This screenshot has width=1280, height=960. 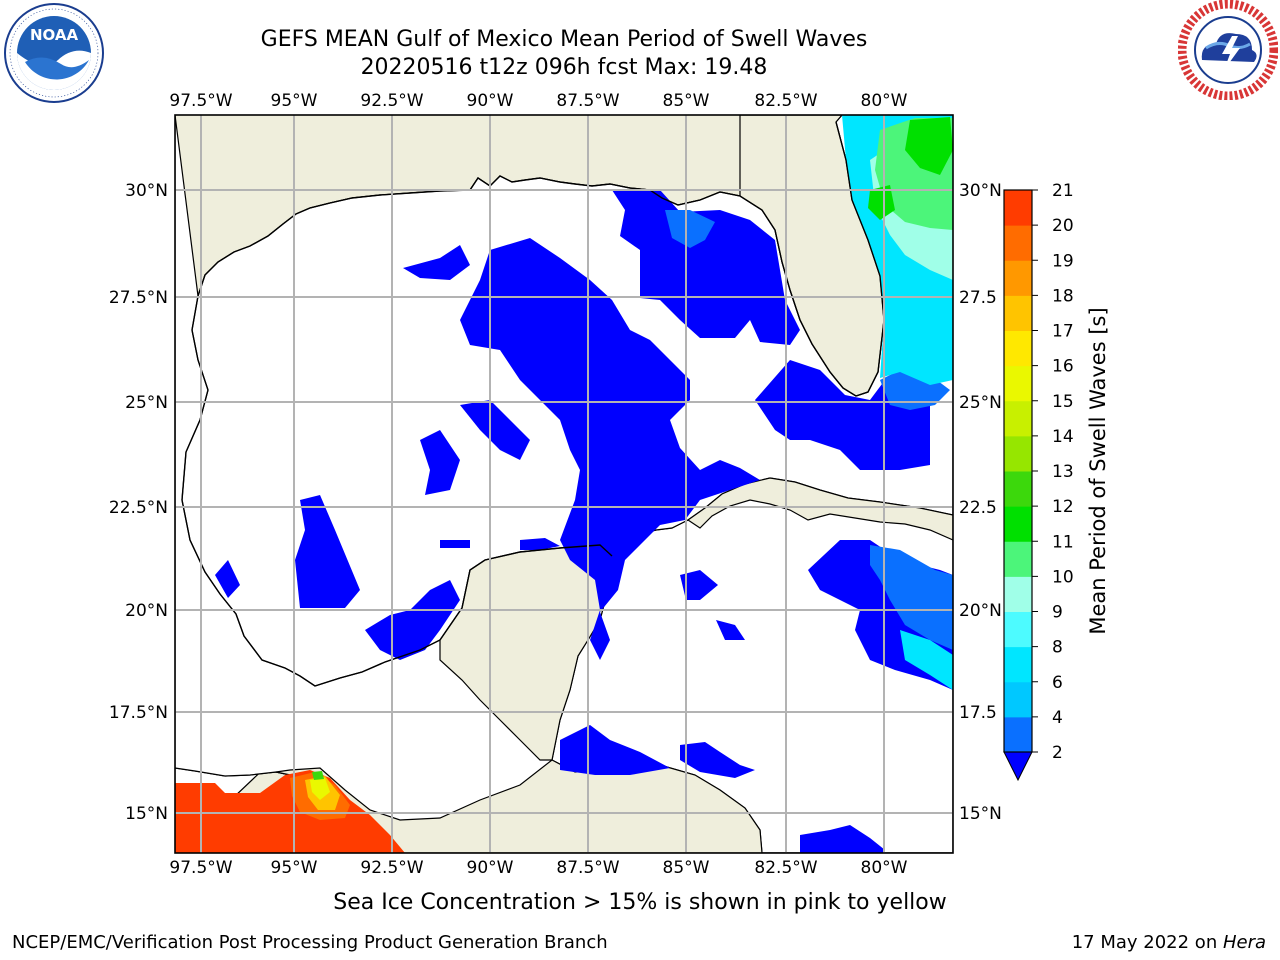 What do you see at coordinates (686, 868) in the screenshot?
I see `lon-label-bottom: 85°W` at bounding box center [686, 868].